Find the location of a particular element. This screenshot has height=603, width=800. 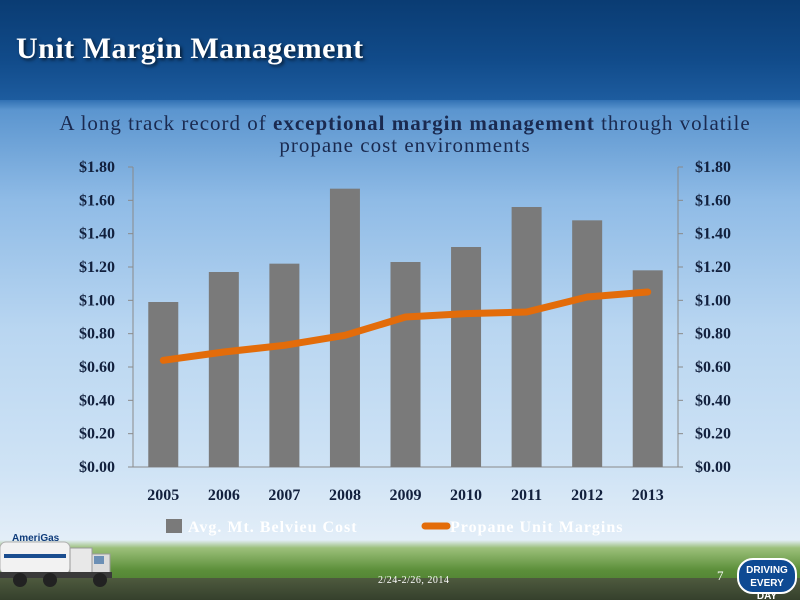

slide-title: Unit Margin Management is located at coordinates (190, 48).